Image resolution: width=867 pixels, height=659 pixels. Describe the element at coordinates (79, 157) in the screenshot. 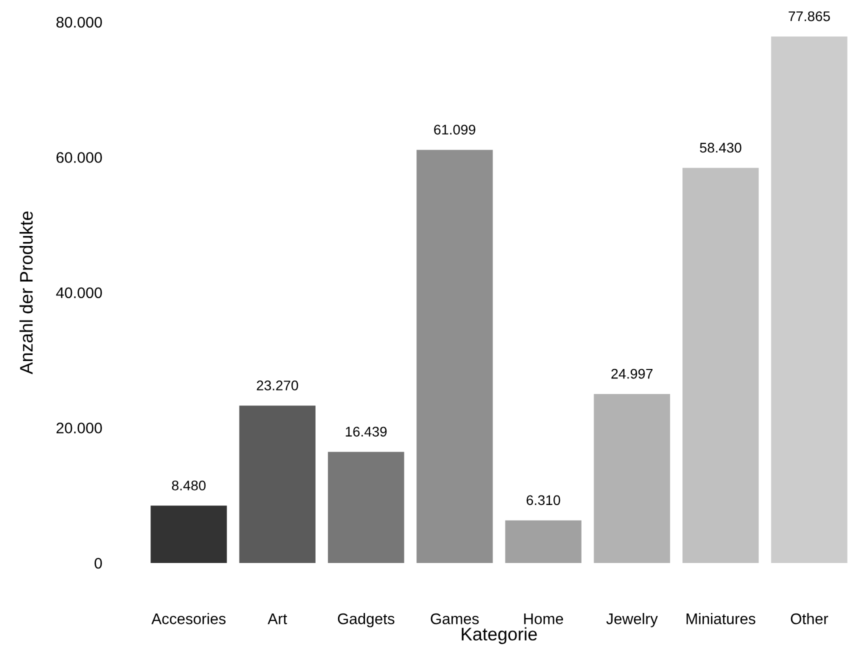

I see `y-tick-label: 60.000` at that location.